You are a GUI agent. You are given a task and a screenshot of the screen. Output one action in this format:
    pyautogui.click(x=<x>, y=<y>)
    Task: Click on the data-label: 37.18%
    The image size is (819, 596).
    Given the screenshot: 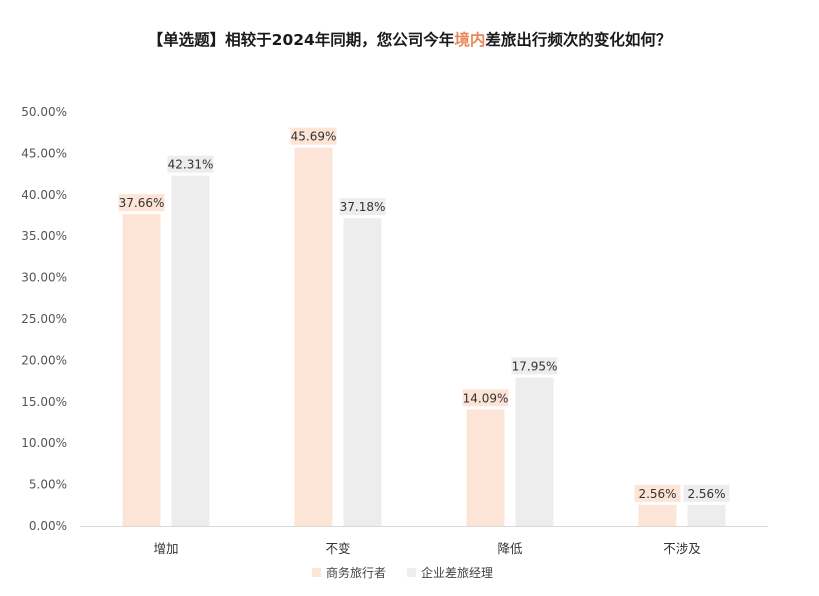 What is the action you would take?
    pyautogui.click(x=363, y=207)
    